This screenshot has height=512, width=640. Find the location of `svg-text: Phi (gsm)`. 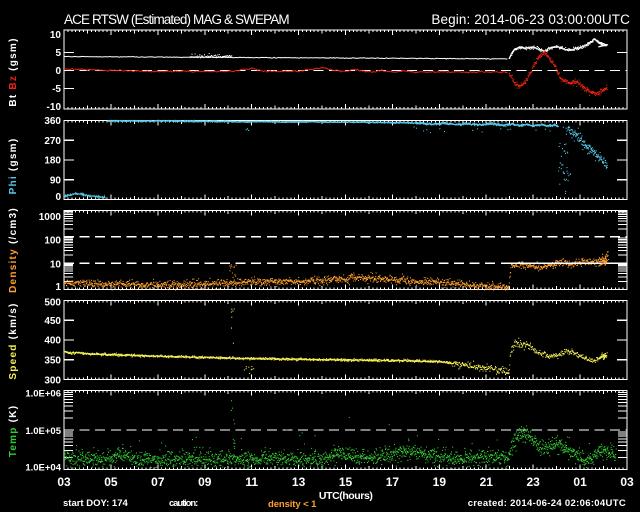

svg-text: Phi (gsm) is located at coordinates (13, 166).